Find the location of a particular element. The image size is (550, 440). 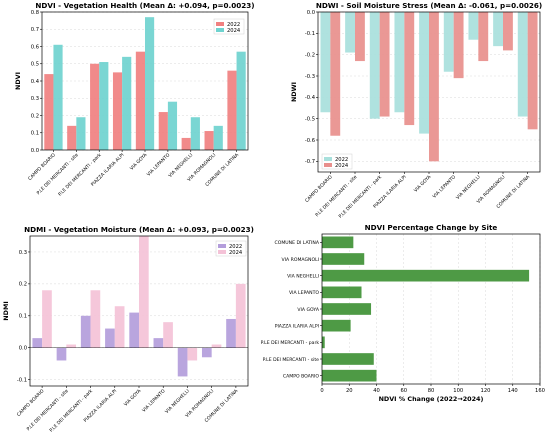

y-tick-label: CAMPO BOARIO is located at coordinates (301, 376).